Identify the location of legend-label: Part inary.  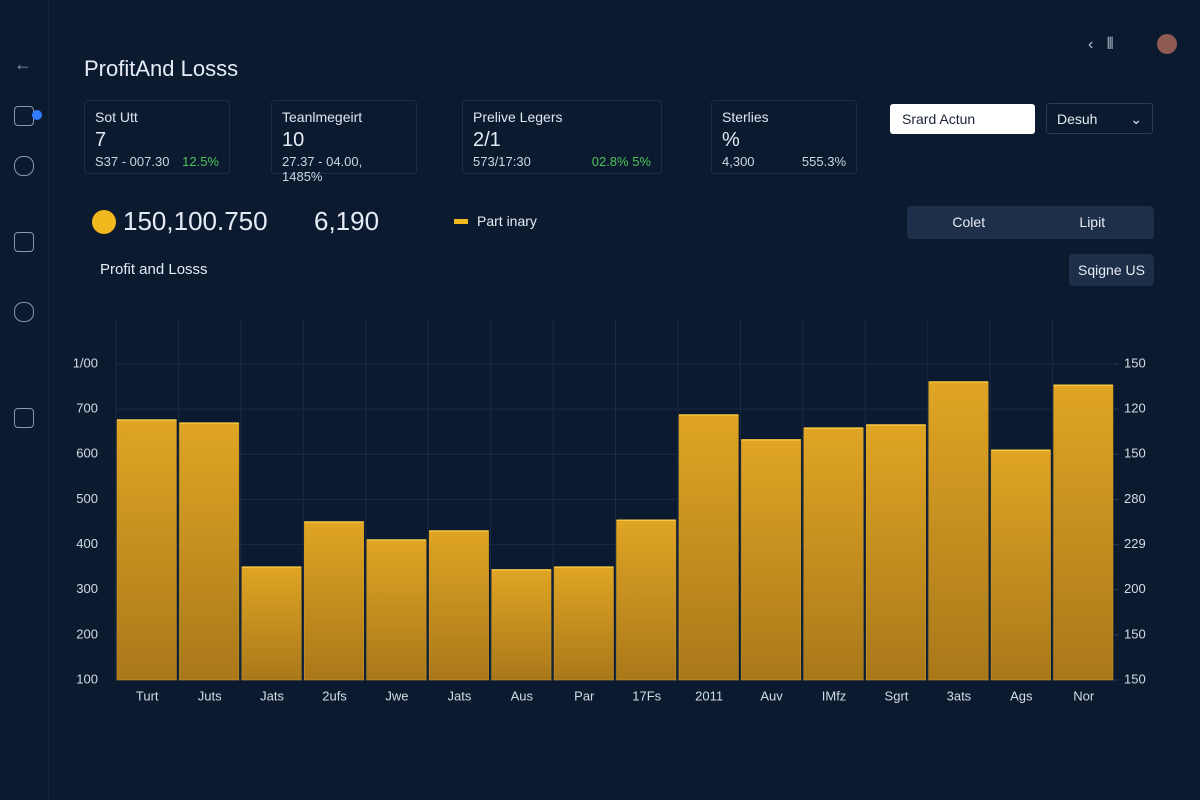
(507, 221).